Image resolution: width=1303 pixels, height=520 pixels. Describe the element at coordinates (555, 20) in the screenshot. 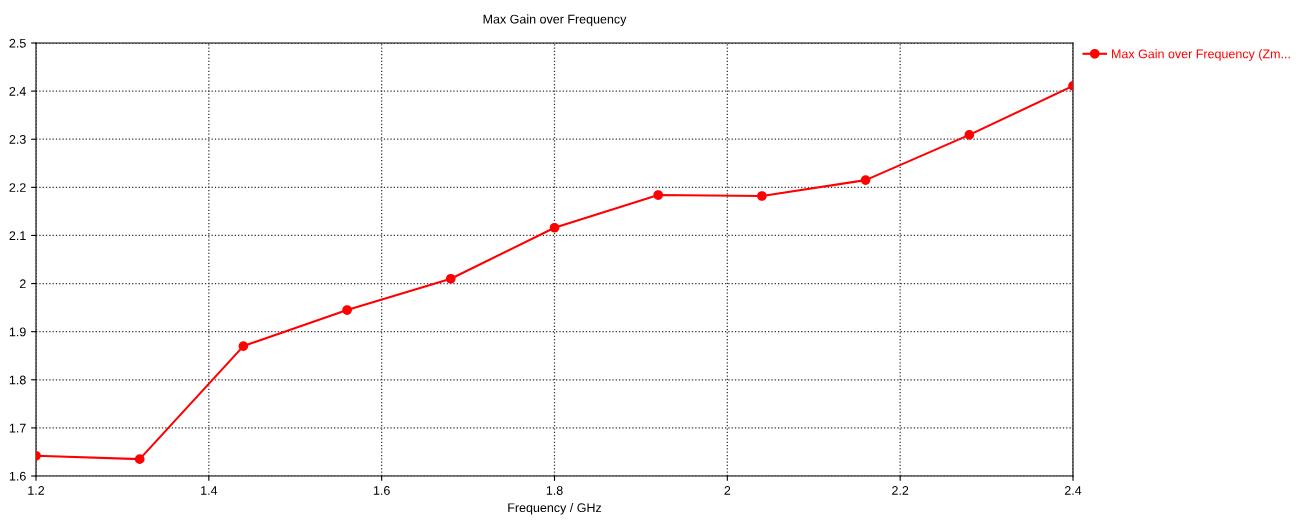

I see `chart-title: Max Gain over Frequency` at that location.